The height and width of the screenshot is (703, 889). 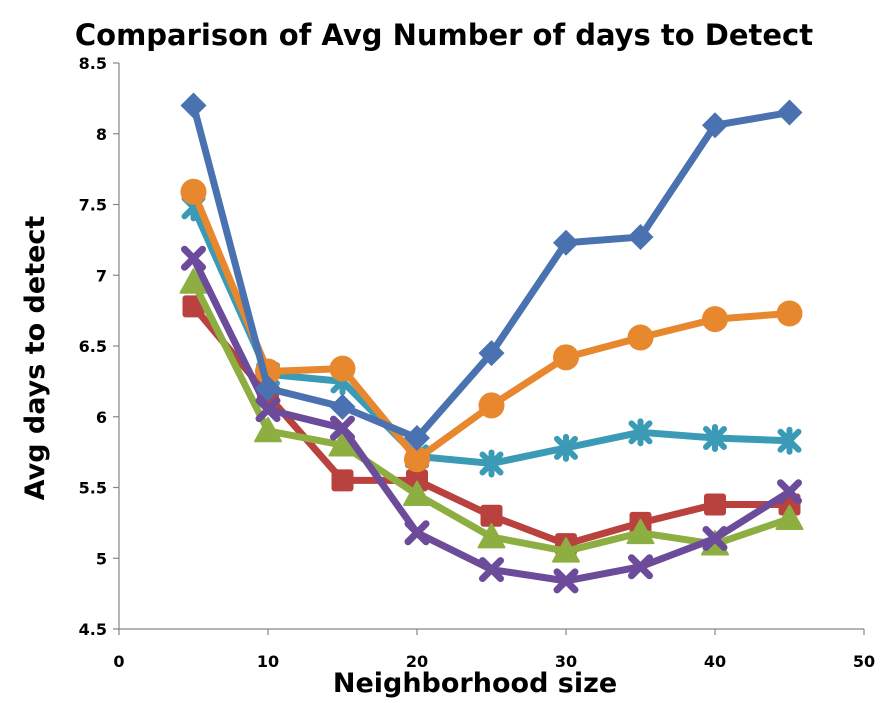 What do you see at coordinates (93, 629) in the screenshot?
I see `y-tick-label: 4.5` at bounding box center [93, 629].